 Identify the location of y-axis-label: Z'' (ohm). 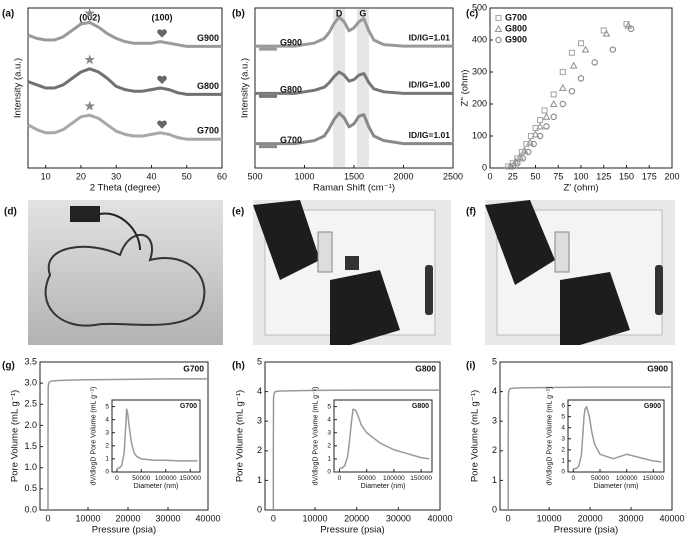
(464, 88).